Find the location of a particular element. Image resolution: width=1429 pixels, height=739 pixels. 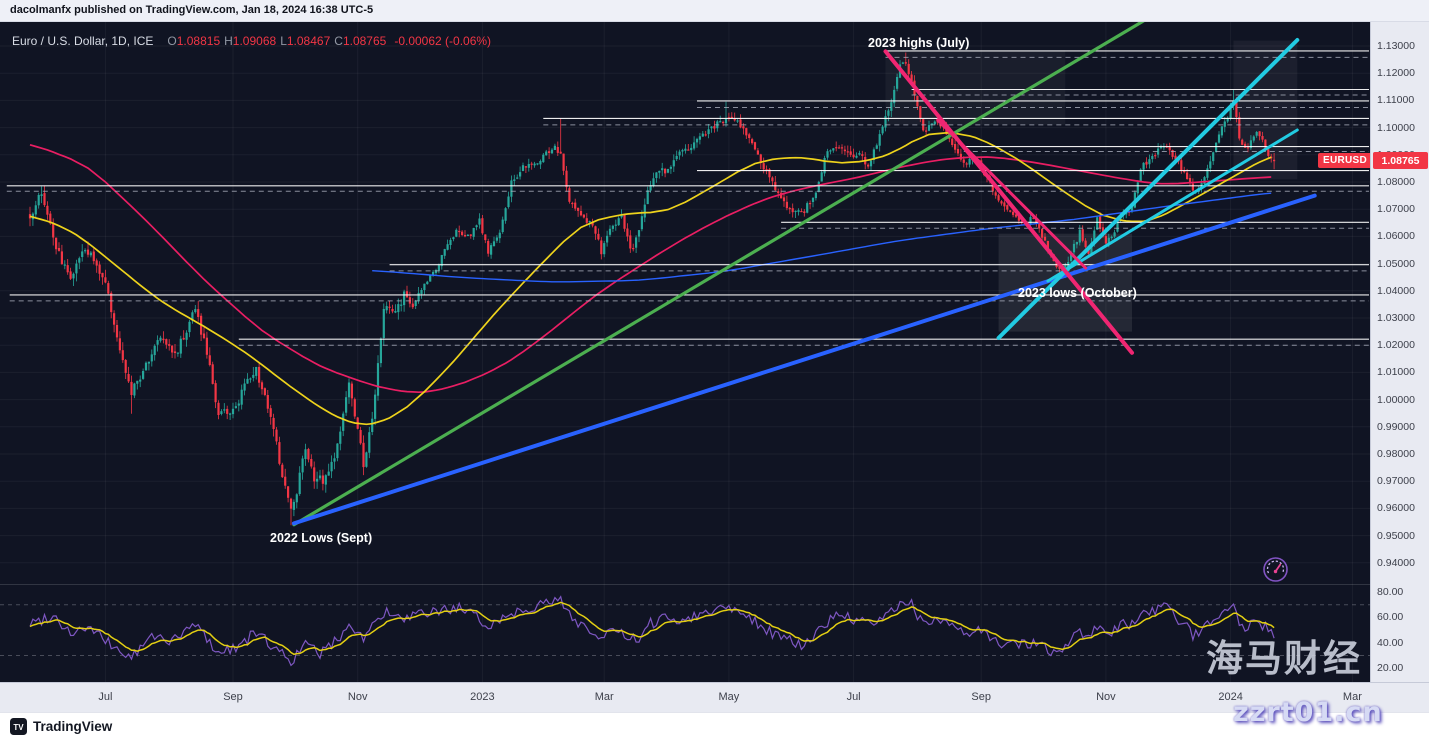

rsi-pane-svg is located at coordinates (685, 633).